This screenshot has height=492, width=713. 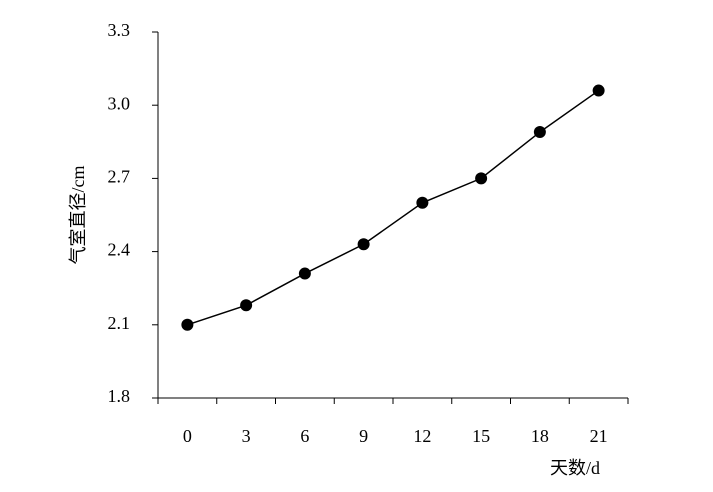 I want to click on y-tick-label: 3.3, so click(x=119, y=30).